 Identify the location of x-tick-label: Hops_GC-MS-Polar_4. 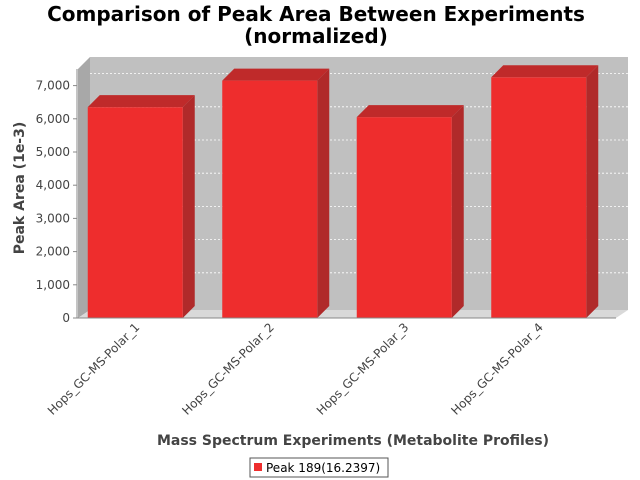
(497, 369).